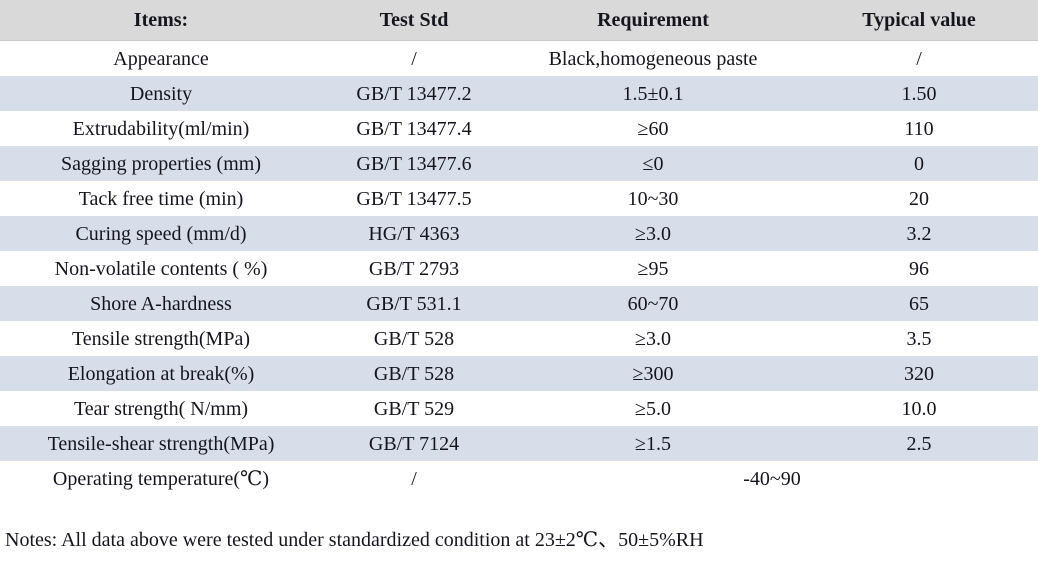 The height and width of the screenshot is (576, 1038). I want to click on cell-item: Elongation at break(%), so click(161, 373).